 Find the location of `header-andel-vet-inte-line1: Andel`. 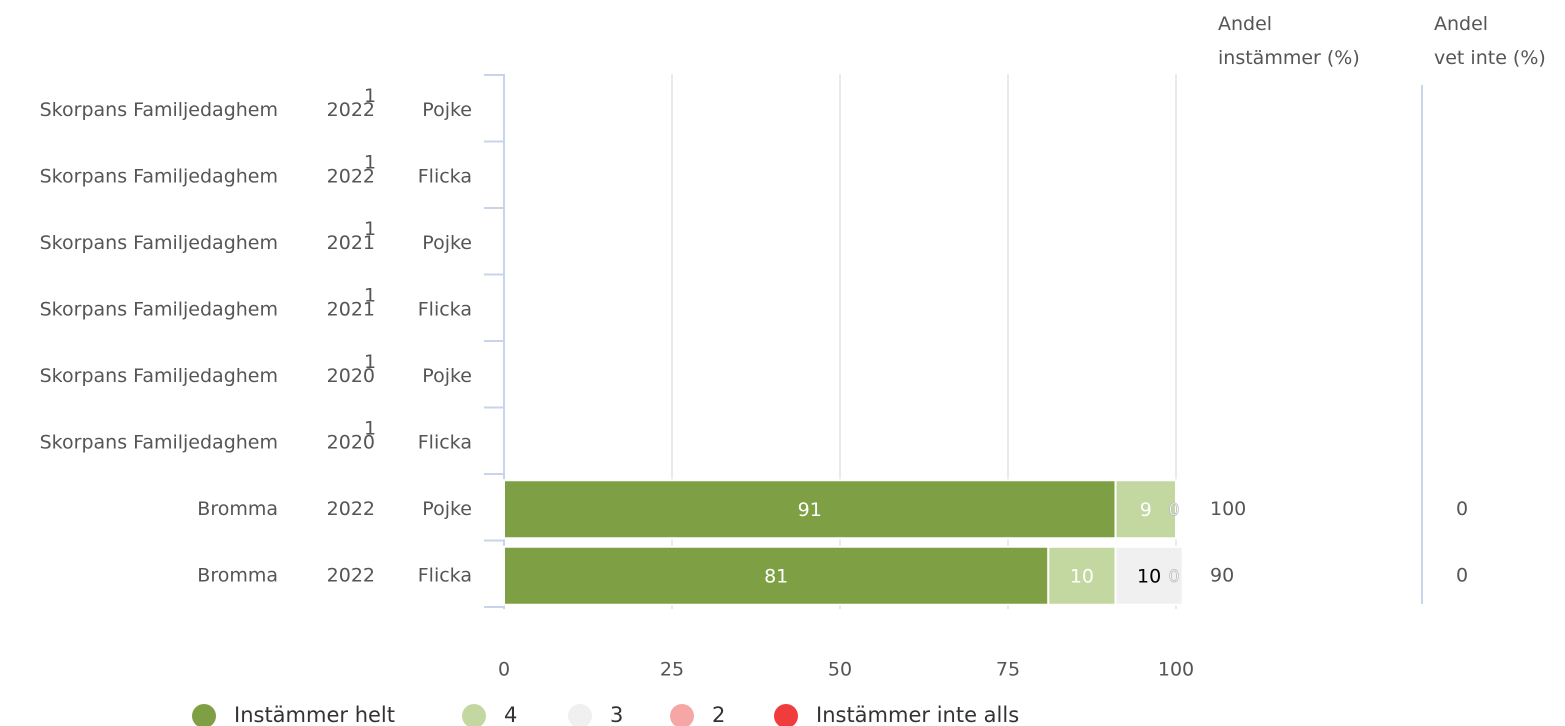

header-andel-vet-inte-line1: Andel is located at coordinates (1461, 24).